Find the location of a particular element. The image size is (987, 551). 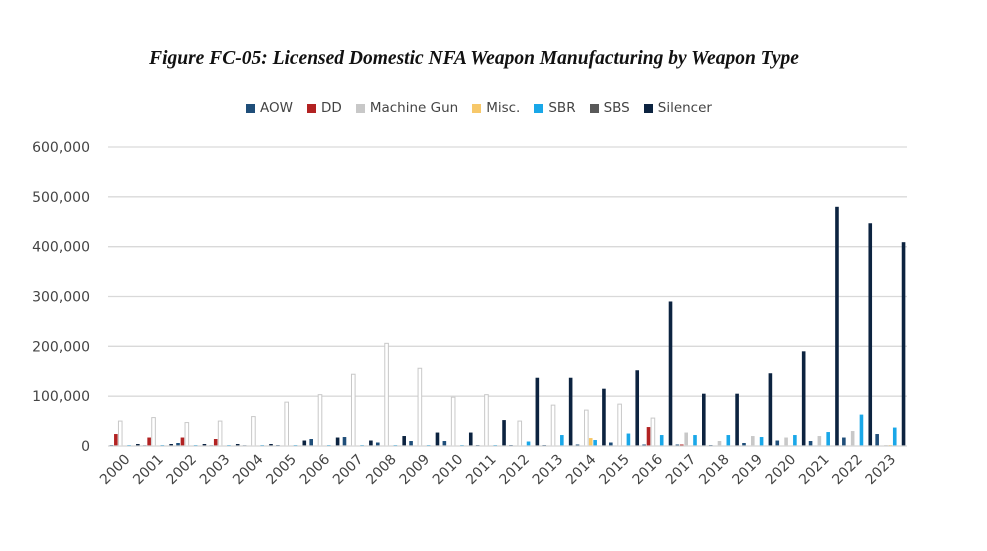

legend-item-aow: AOW is located at coordinates (269, 108).